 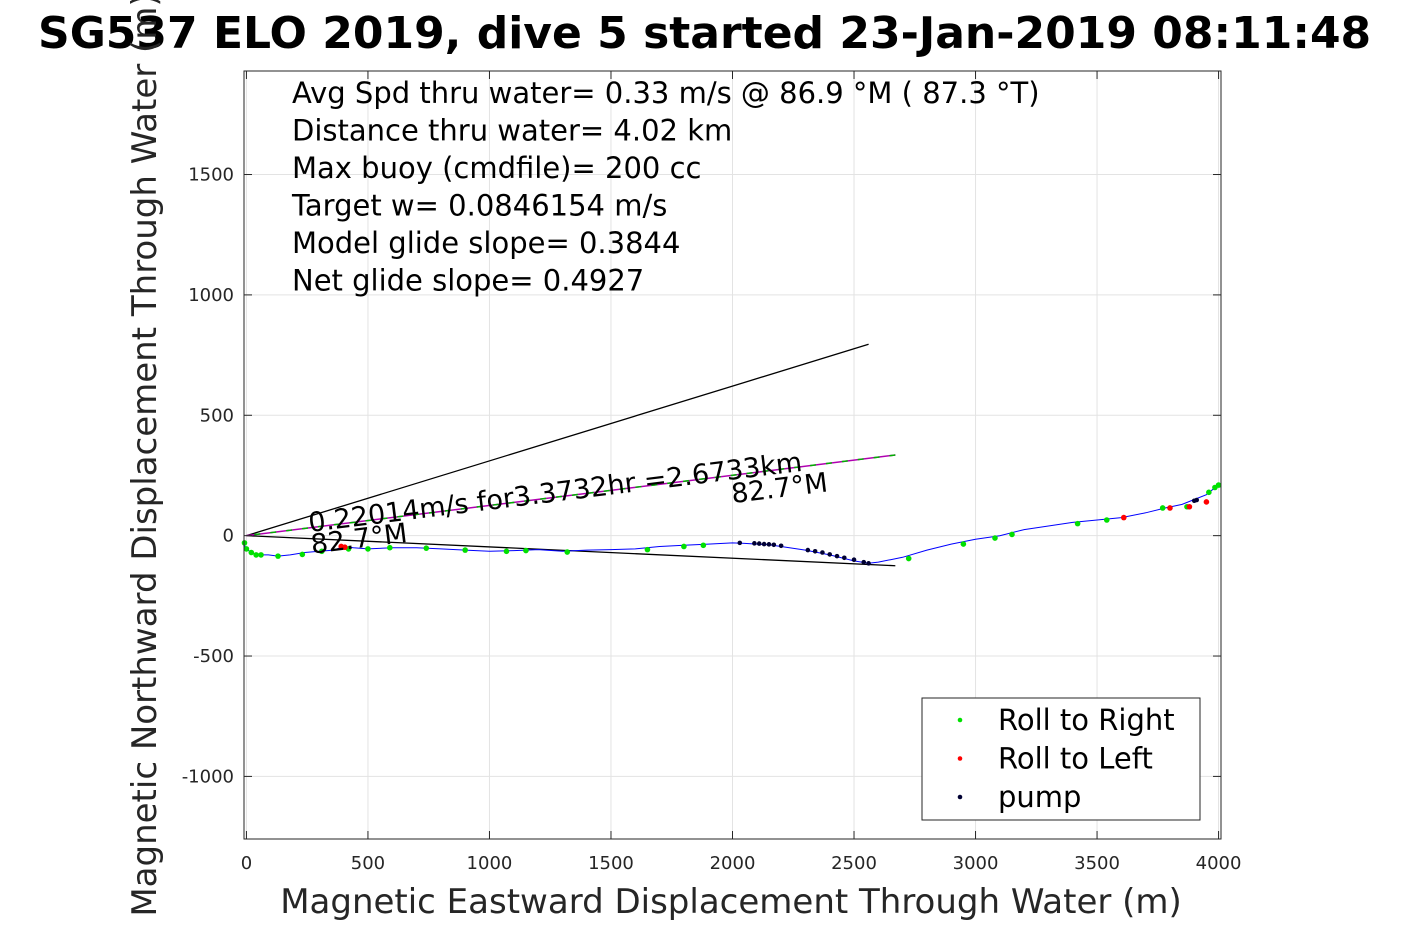 What do you see at coordinates (246, 863) in the screenshot?
I see `x-tick-label: 0` at bounding box center [246, 863].